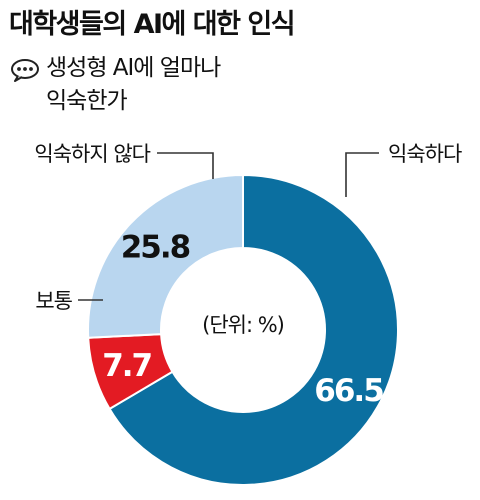 Image resolution: width=480 pixels, height=500 pixels. Describe the element at coordinates (133, 68) in the screenshot. I see `survey-question-line-1: 생성형 AI에 얼마나` at that location.